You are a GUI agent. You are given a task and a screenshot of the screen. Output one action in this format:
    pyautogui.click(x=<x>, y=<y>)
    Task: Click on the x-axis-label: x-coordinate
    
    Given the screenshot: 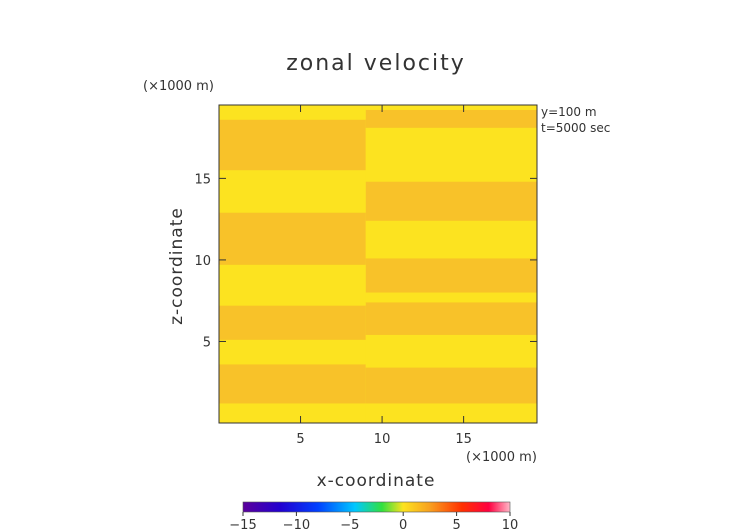 What is the action you would take?
    pyautogui.click(x=376, y=481)
    